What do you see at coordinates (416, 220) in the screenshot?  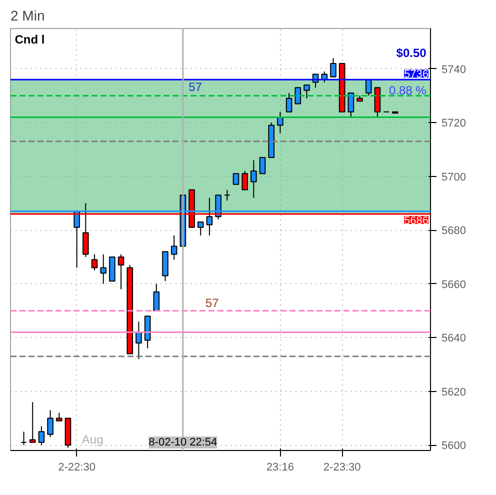 I see `ref-line-label: 5686` at bounding box center [416, 220].